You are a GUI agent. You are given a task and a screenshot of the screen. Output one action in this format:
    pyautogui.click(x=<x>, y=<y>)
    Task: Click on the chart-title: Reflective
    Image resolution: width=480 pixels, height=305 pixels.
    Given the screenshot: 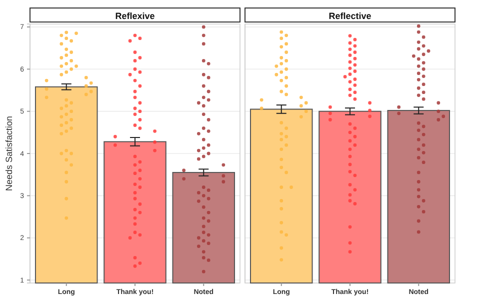 What is the action you would take?
    pyautogui.click(x=350, y=16)
    